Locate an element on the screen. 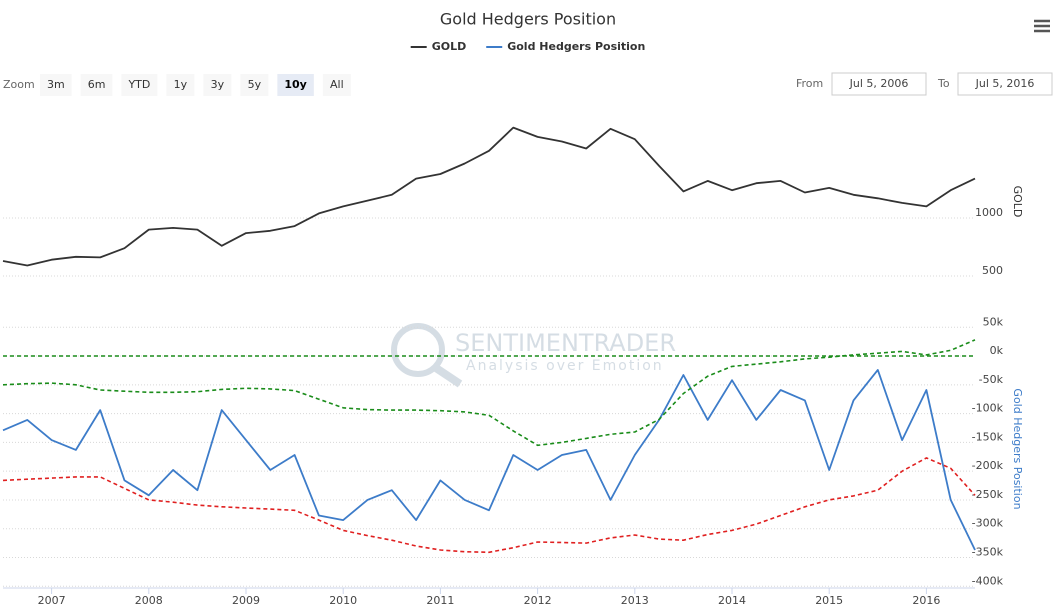 This screenshot has width=1057, height=615. band-line is located at coordinates (489, 505).